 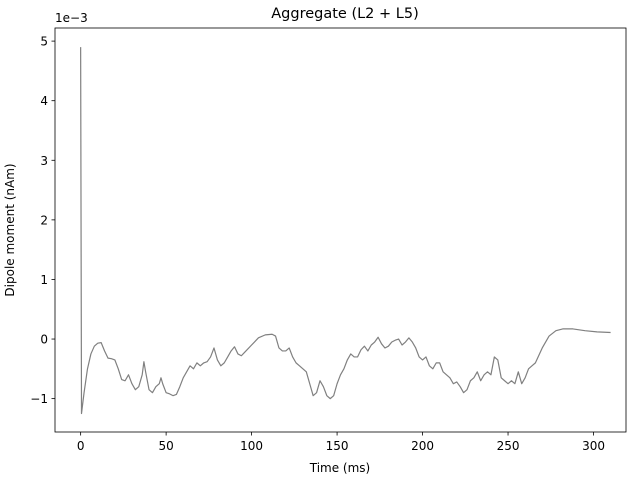 What do you see at coordinates (81, 446) in the screenshot?
I see `x-tick-label: 0` at bounding box center [81, 446].